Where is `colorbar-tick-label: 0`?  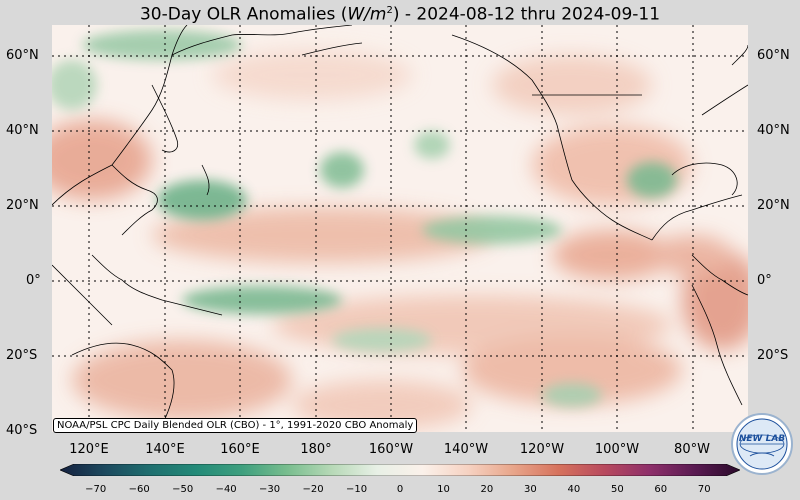 colorbar-tick-label: 0 is located at coordinates (400, 489).